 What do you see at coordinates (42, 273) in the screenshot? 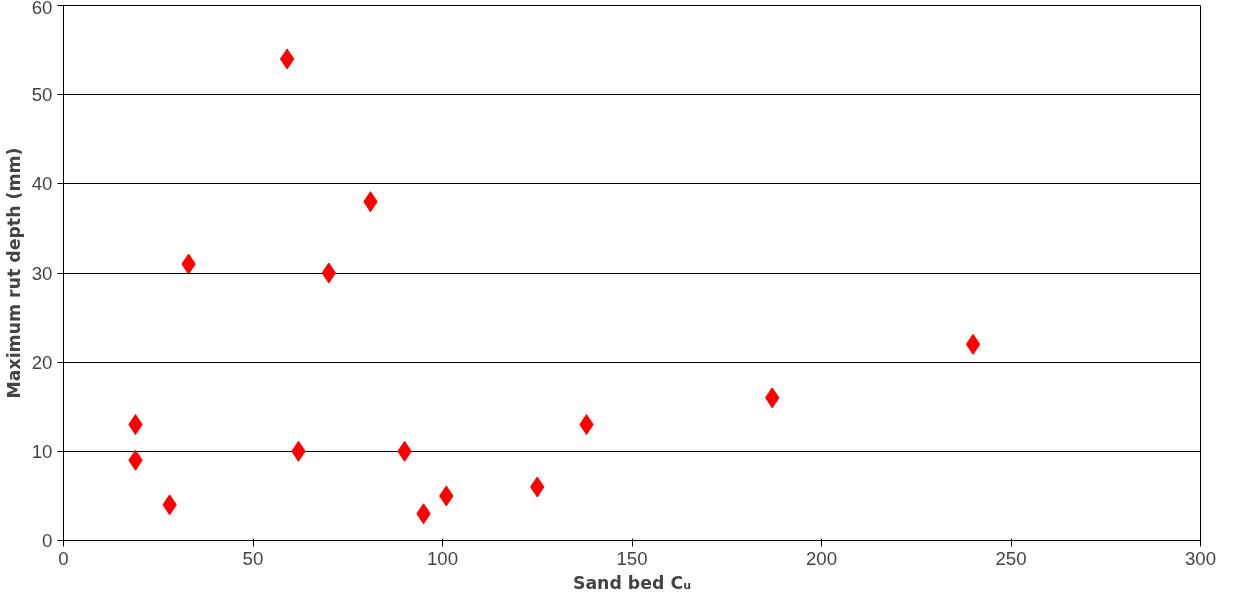
I see `y-tick-label: 30` at bounding box center [42, 273].